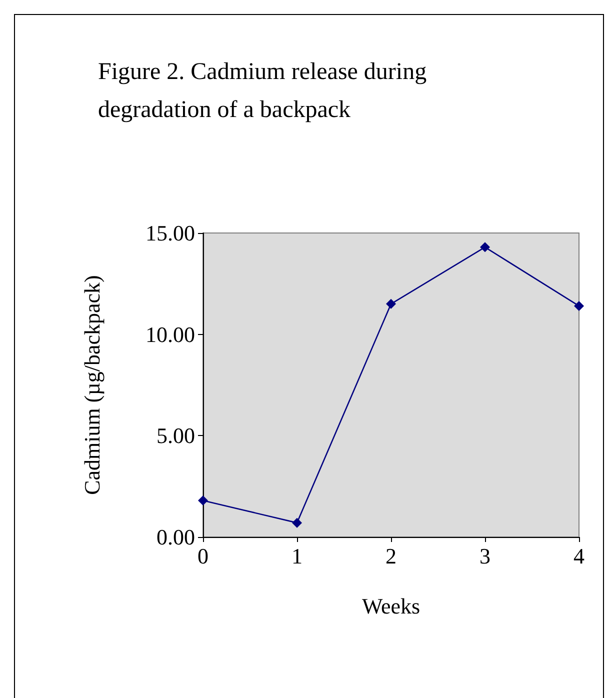 The width and height of the screenshot is (610, 698). Describe the element at coordinates (391, 556) in the screenshot. I see `x-tick-label: 2` at that location.